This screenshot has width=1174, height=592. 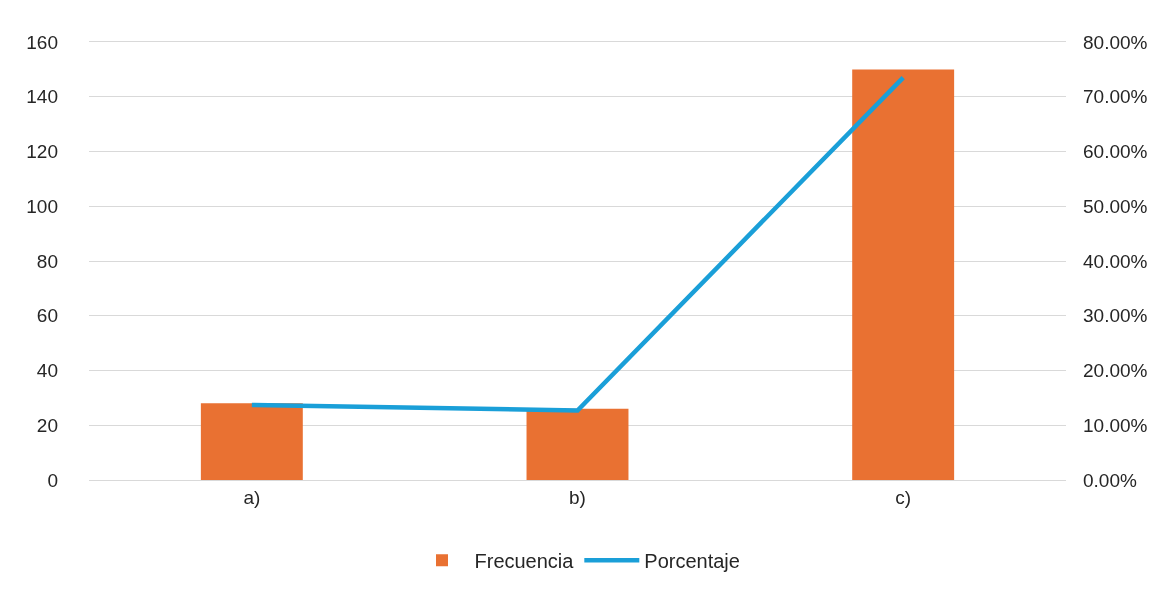 I want to click on legend-label: Frecuencia, so click(x=524, y=560).